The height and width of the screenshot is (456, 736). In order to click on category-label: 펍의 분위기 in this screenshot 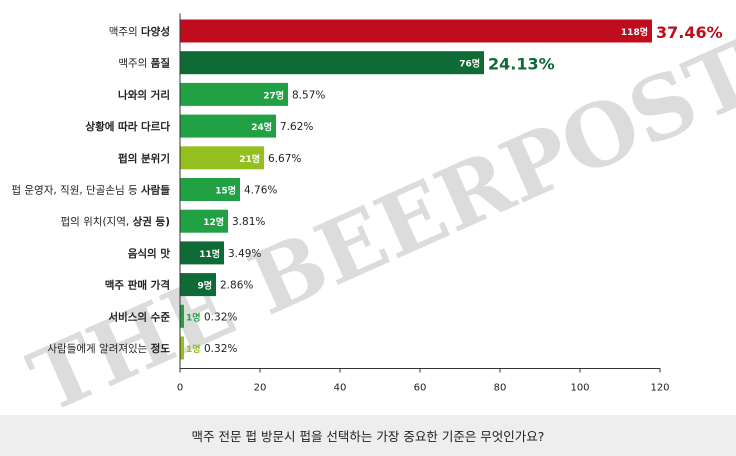, I will do `click(144, 158)`.